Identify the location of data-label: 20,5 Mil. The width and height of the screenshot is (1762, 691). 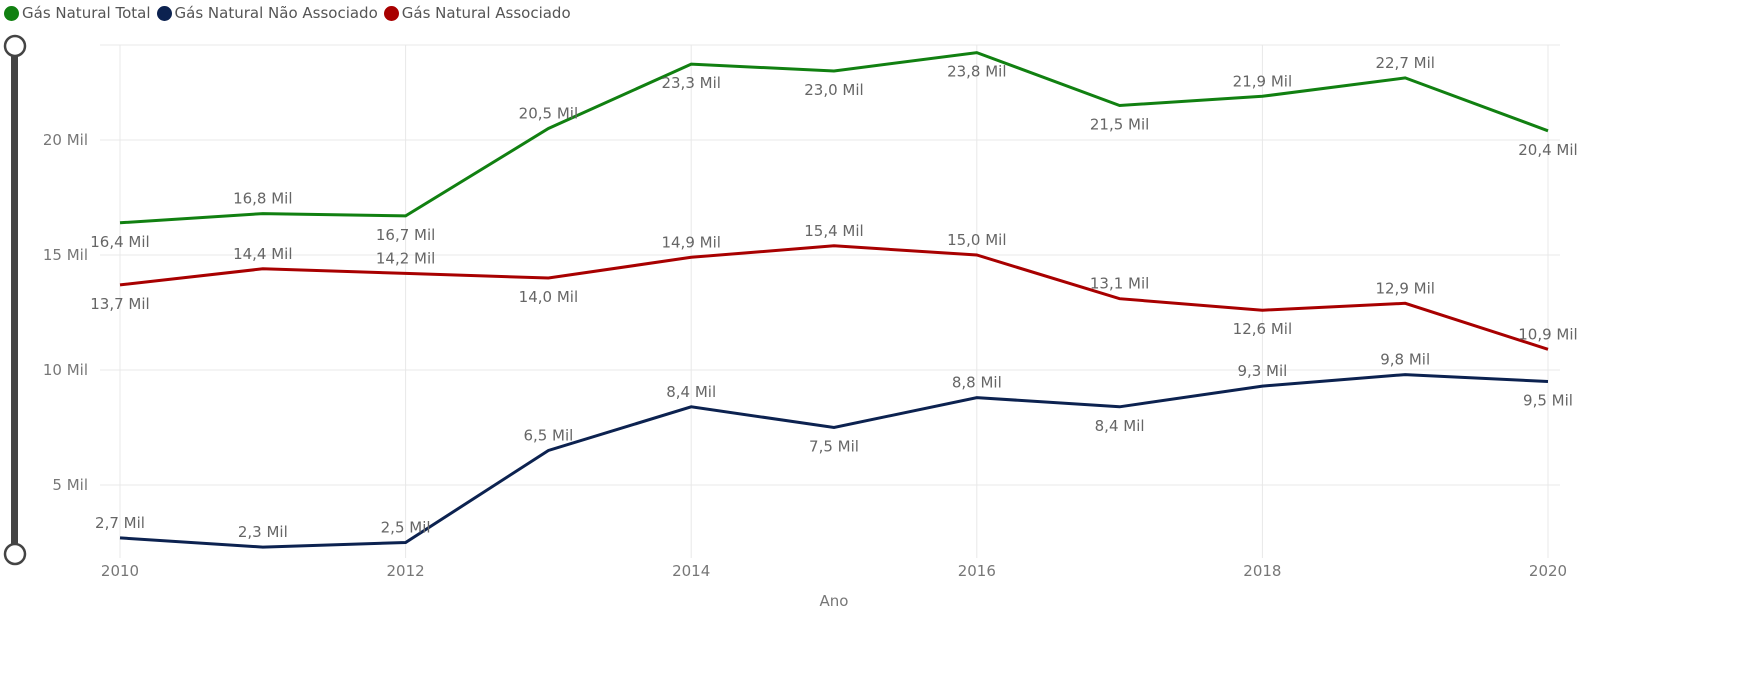
(548, 114).